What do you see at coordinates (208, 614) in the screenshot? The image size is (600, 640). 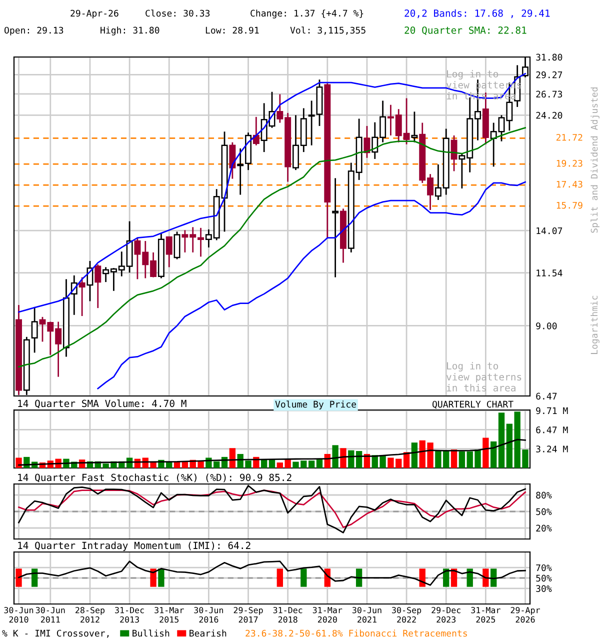 I see `x-tick-label: 30-Jun 2016` at bounding box center [208, 614].